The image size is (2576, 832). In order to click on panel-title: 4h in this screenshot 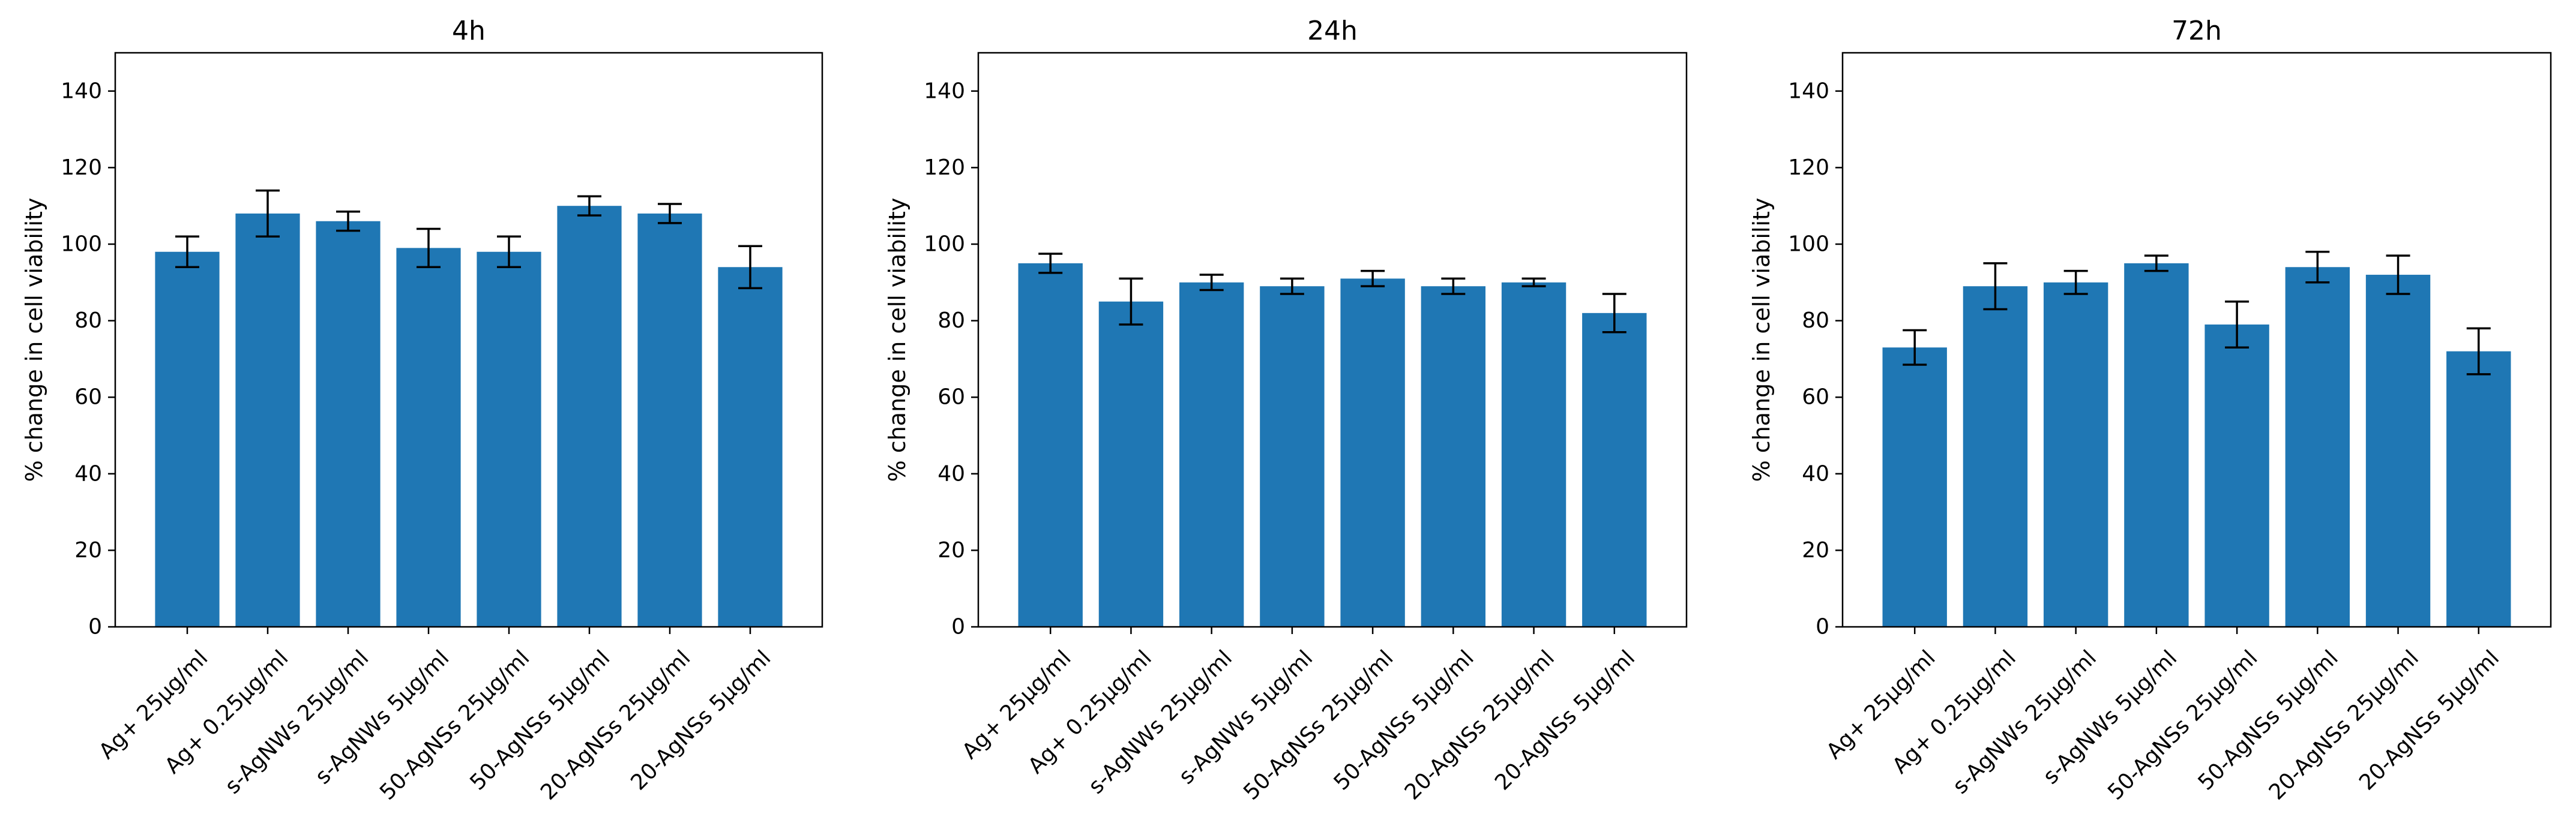, I will do `click(469, 31)`.